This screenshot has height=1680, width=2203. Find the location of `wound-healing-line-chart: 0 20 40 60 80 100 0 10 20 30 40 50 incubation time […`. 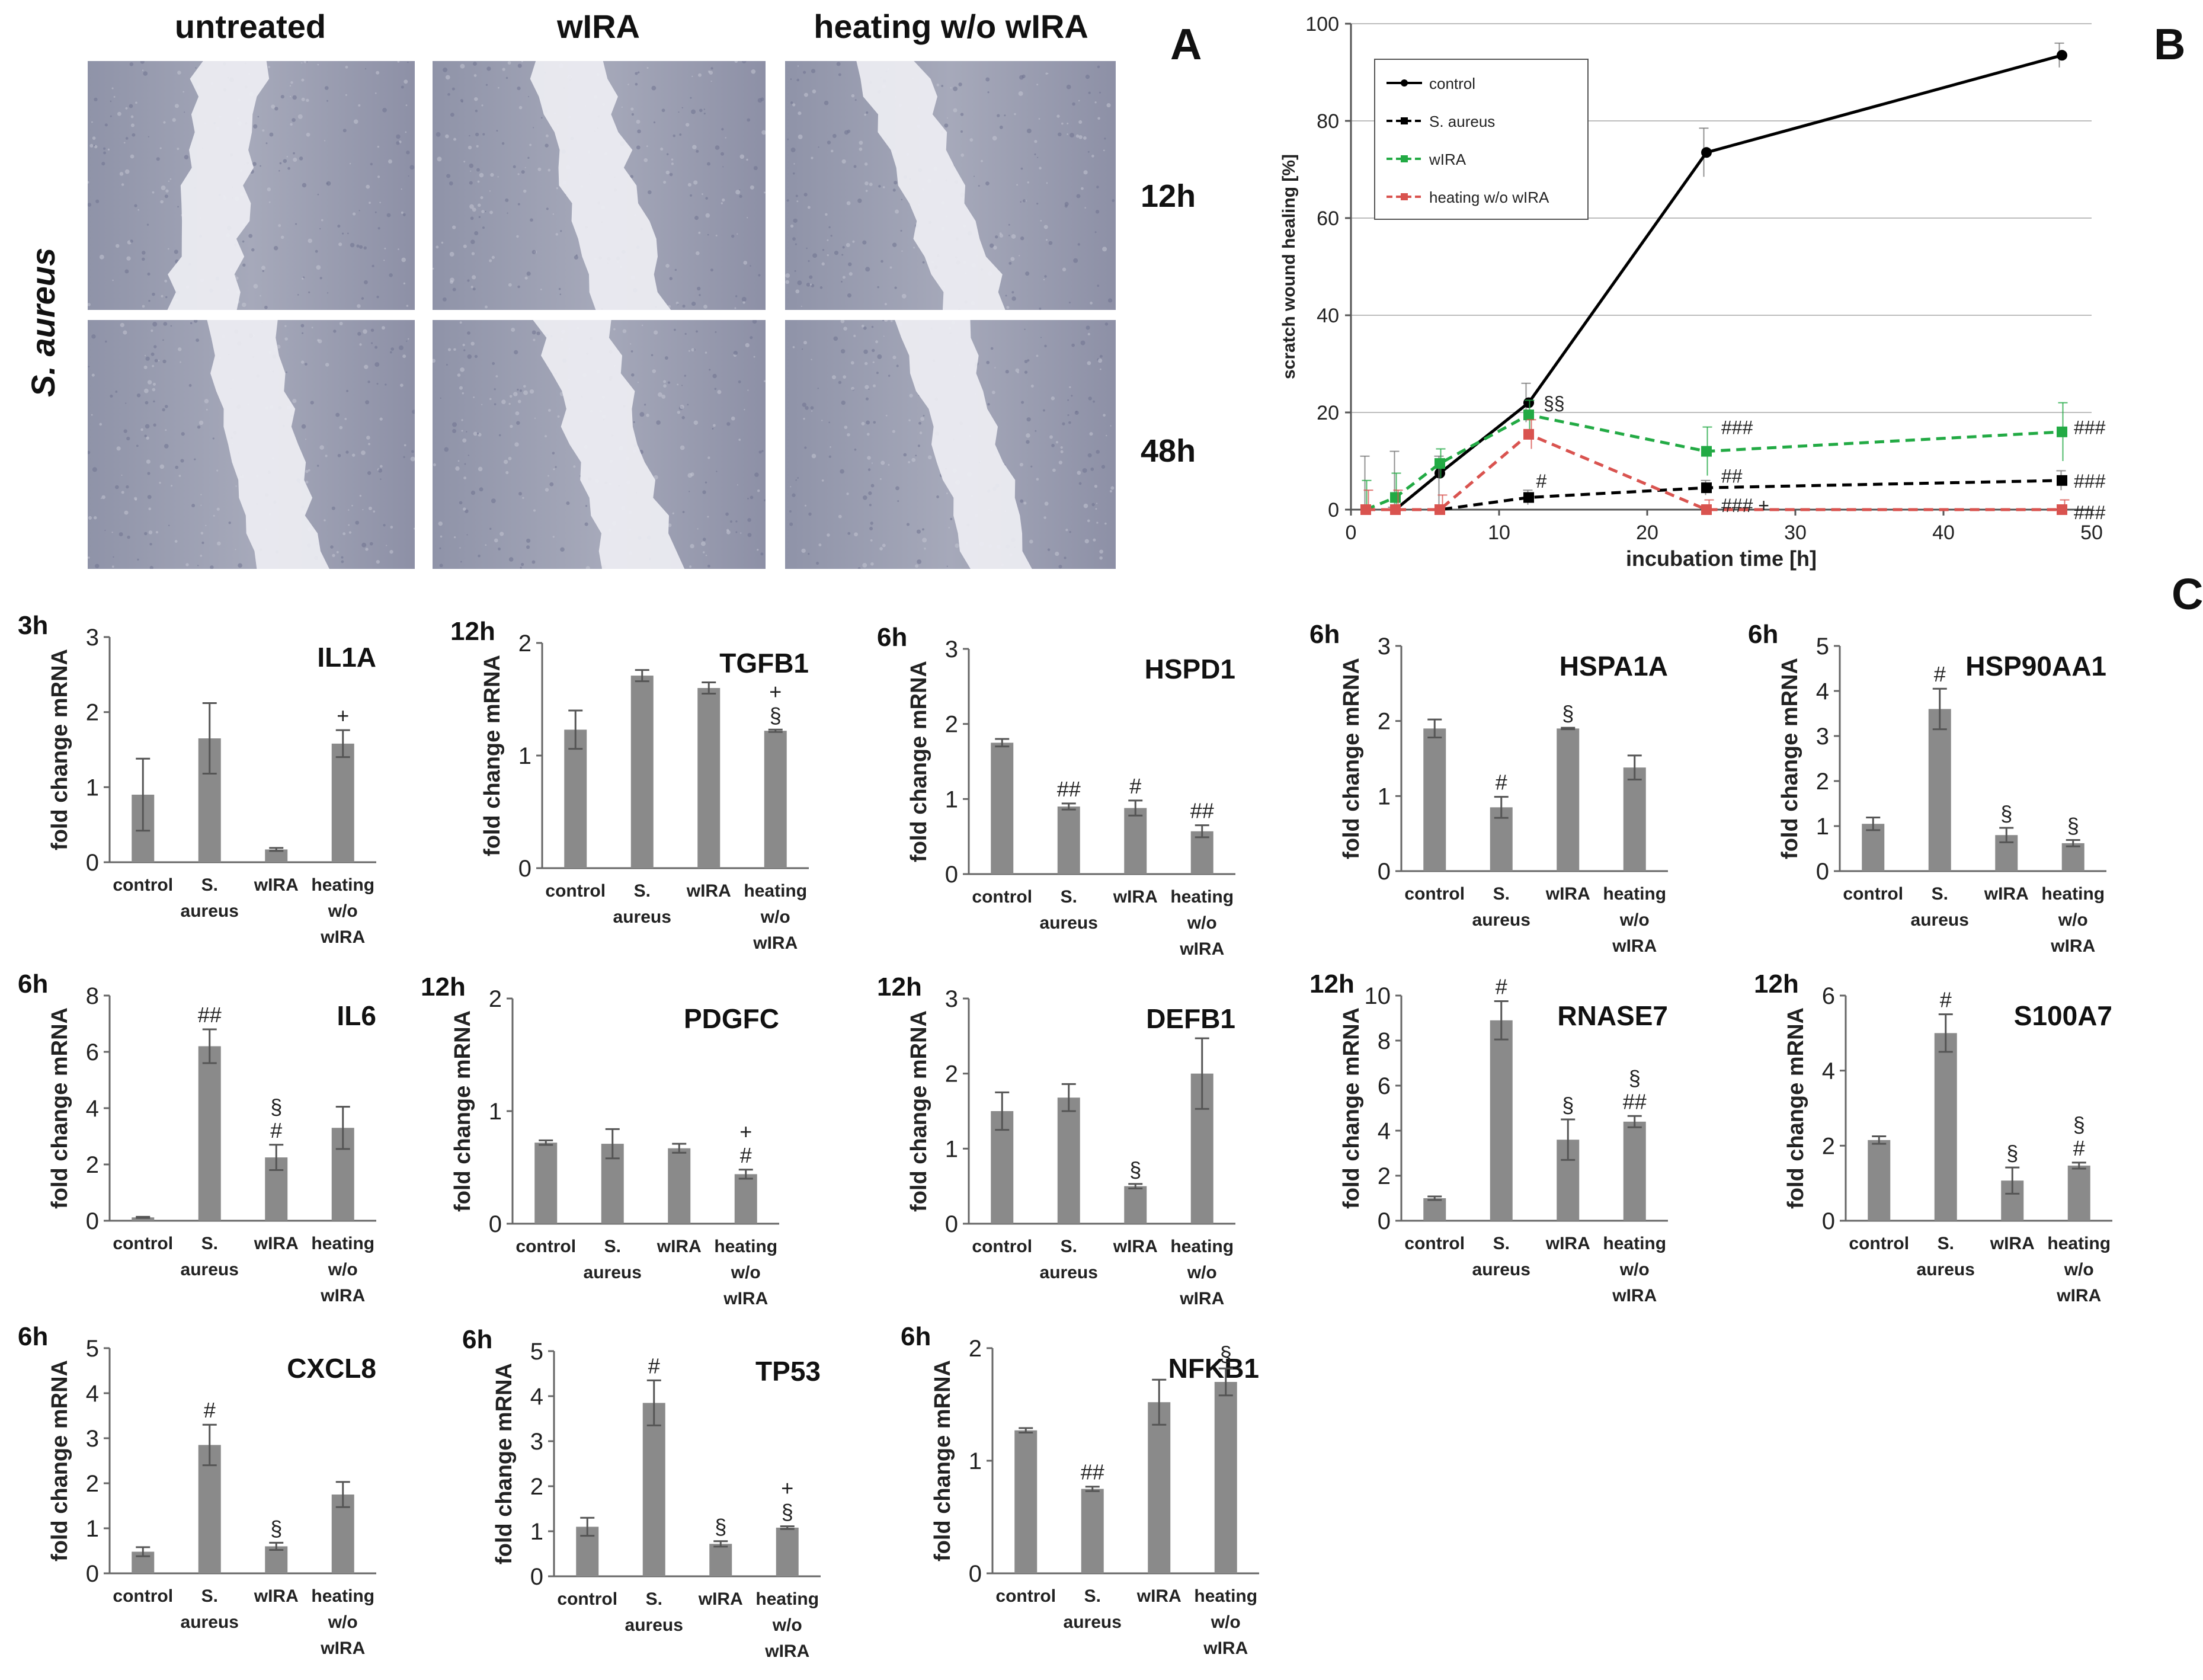

wound-healing-line-chart: 0 20 40 60 80 100 0 10 20 30 40 50 incubation time [… is located at coordinates (1693, 292).